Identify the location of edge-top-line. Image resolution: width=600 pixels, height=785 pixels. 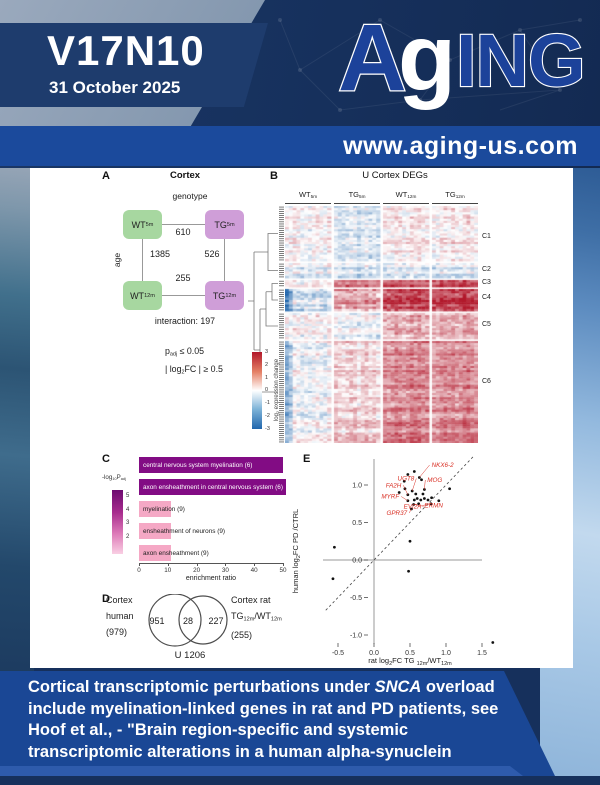
(183, 224).